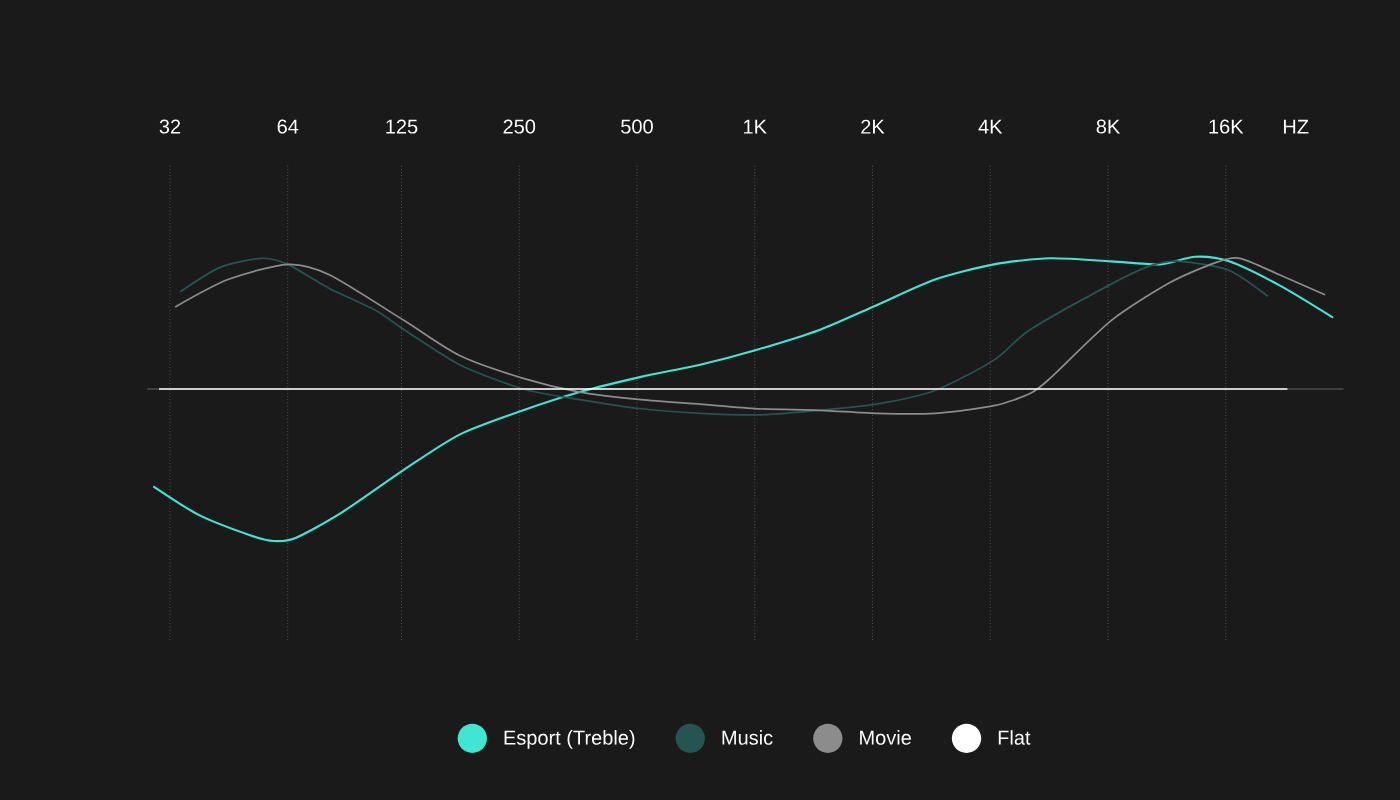 The width and height of the screenshot is (1400, 800). Describe the element at coordinates (288, 126) in the screenshot. I see `x-tick-label: 64` at that location.